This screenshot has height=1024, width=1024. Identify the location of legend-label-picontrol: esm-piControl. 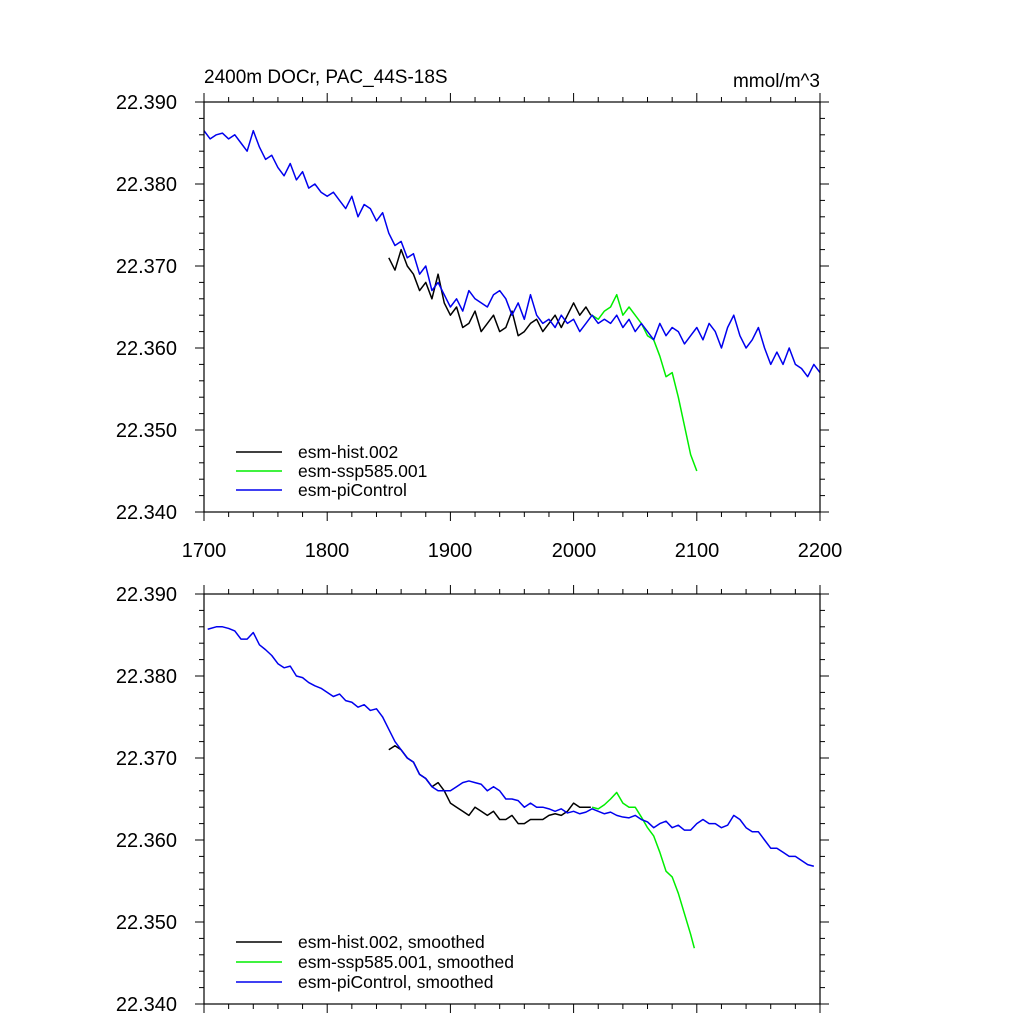
(352, 490).